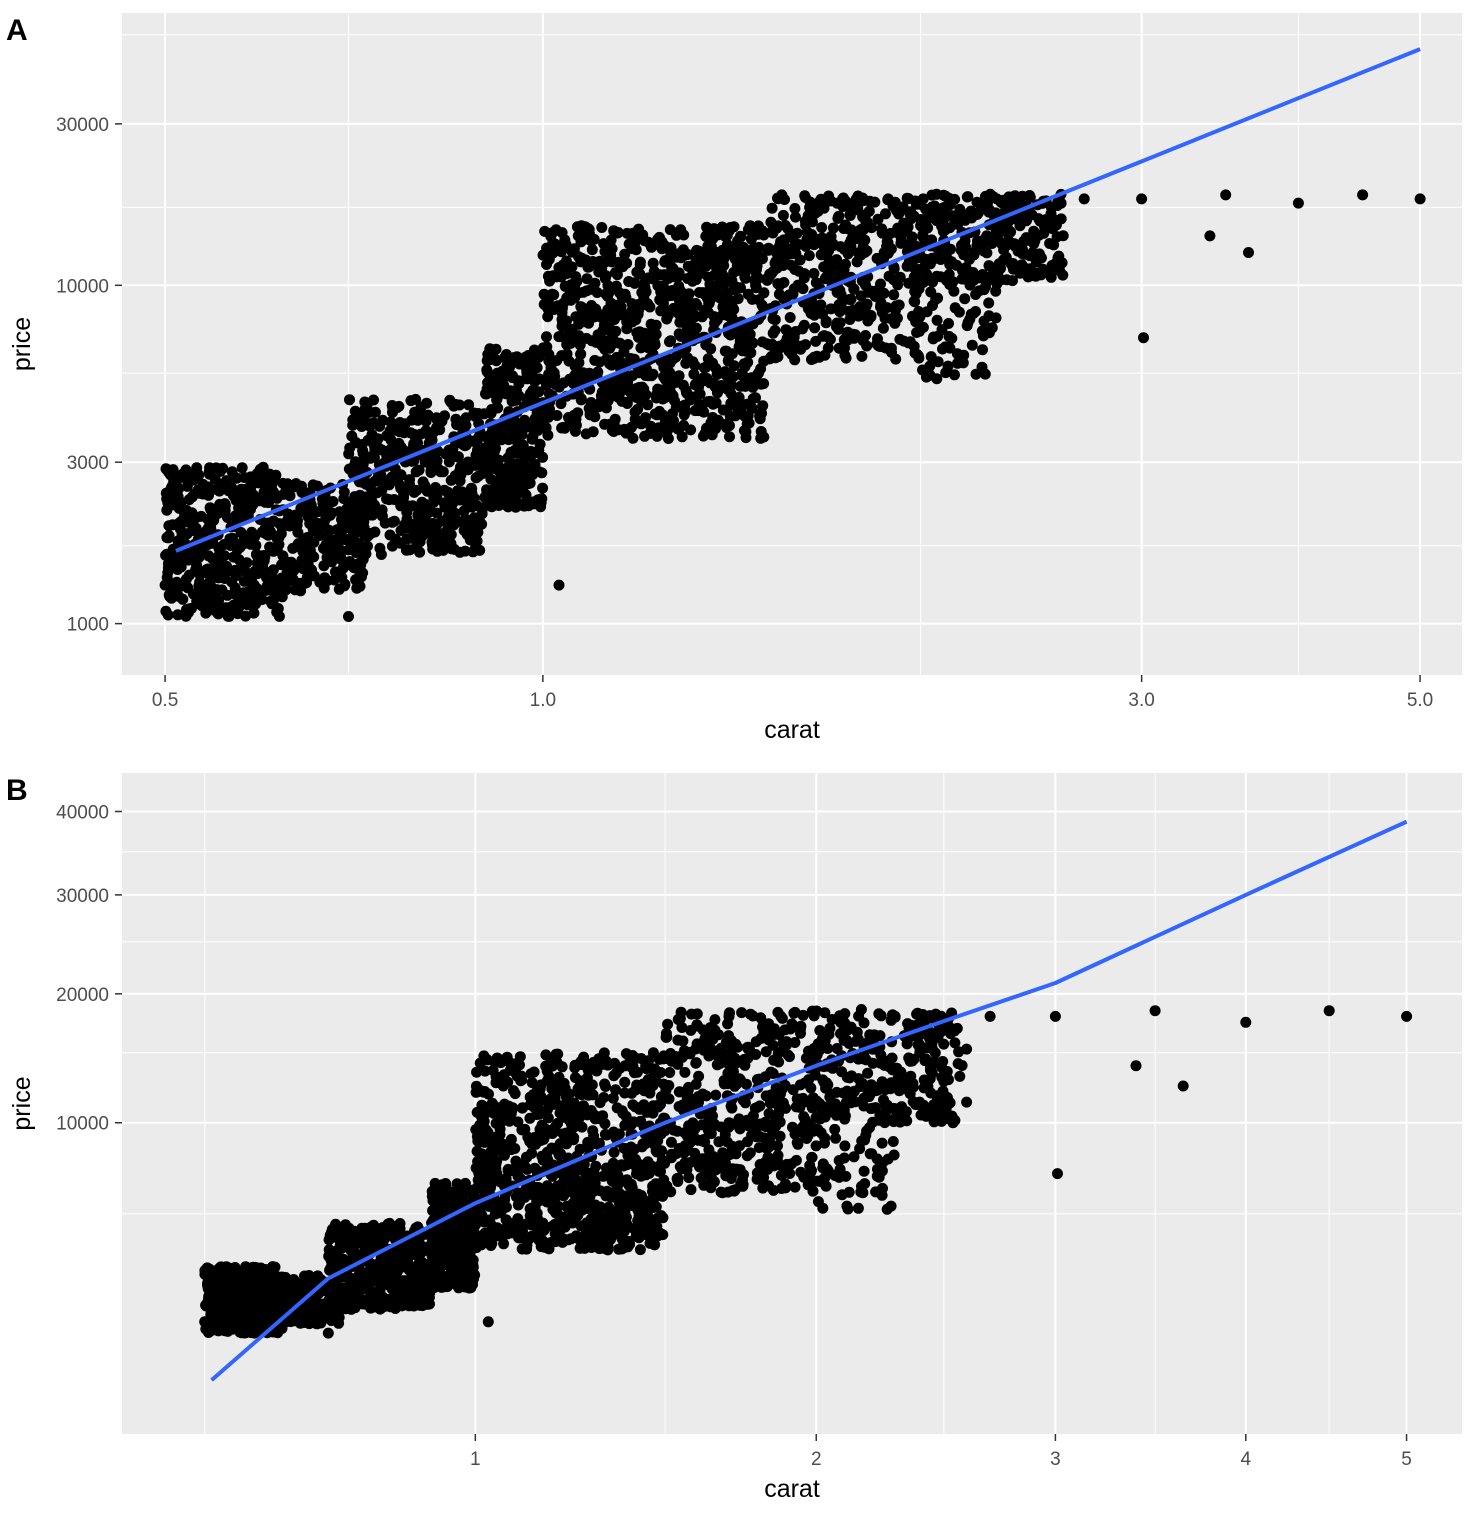 Image resolution: width=1470 pixels, height=1516 pixels. I want to click on x-axis-title: carat, so click(792, 730).